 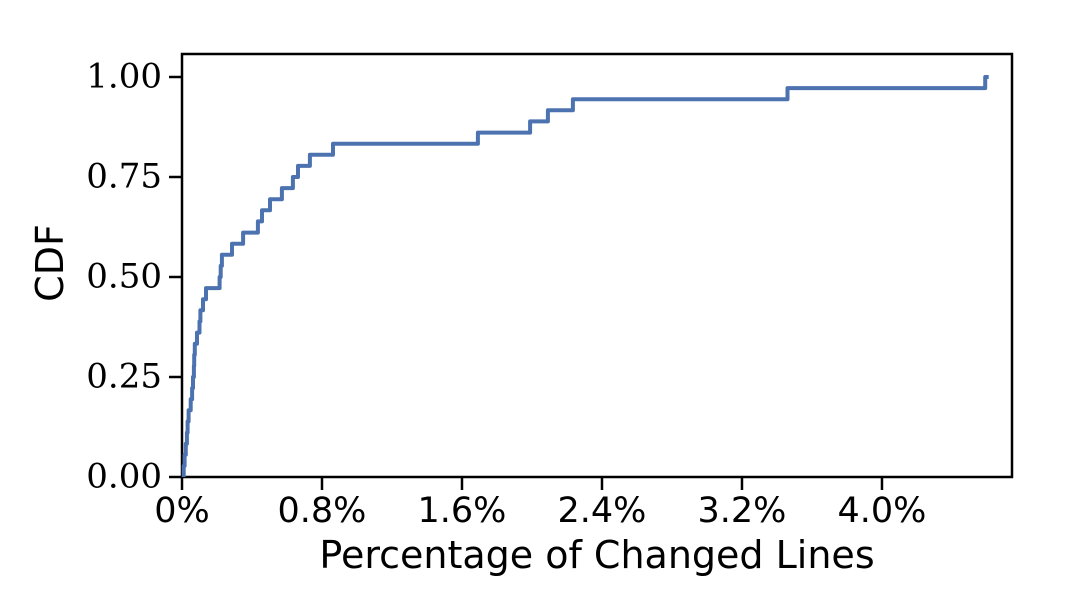 I want to click on x-tick-label: 2.4%, so click(x=602, y=511).